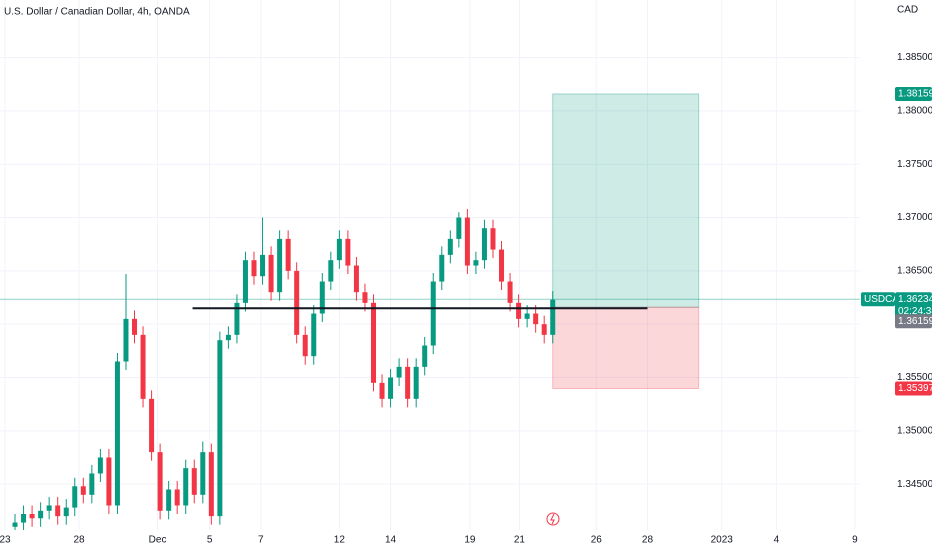  I want to click on x-tick-label: 5, so click(210, 540).